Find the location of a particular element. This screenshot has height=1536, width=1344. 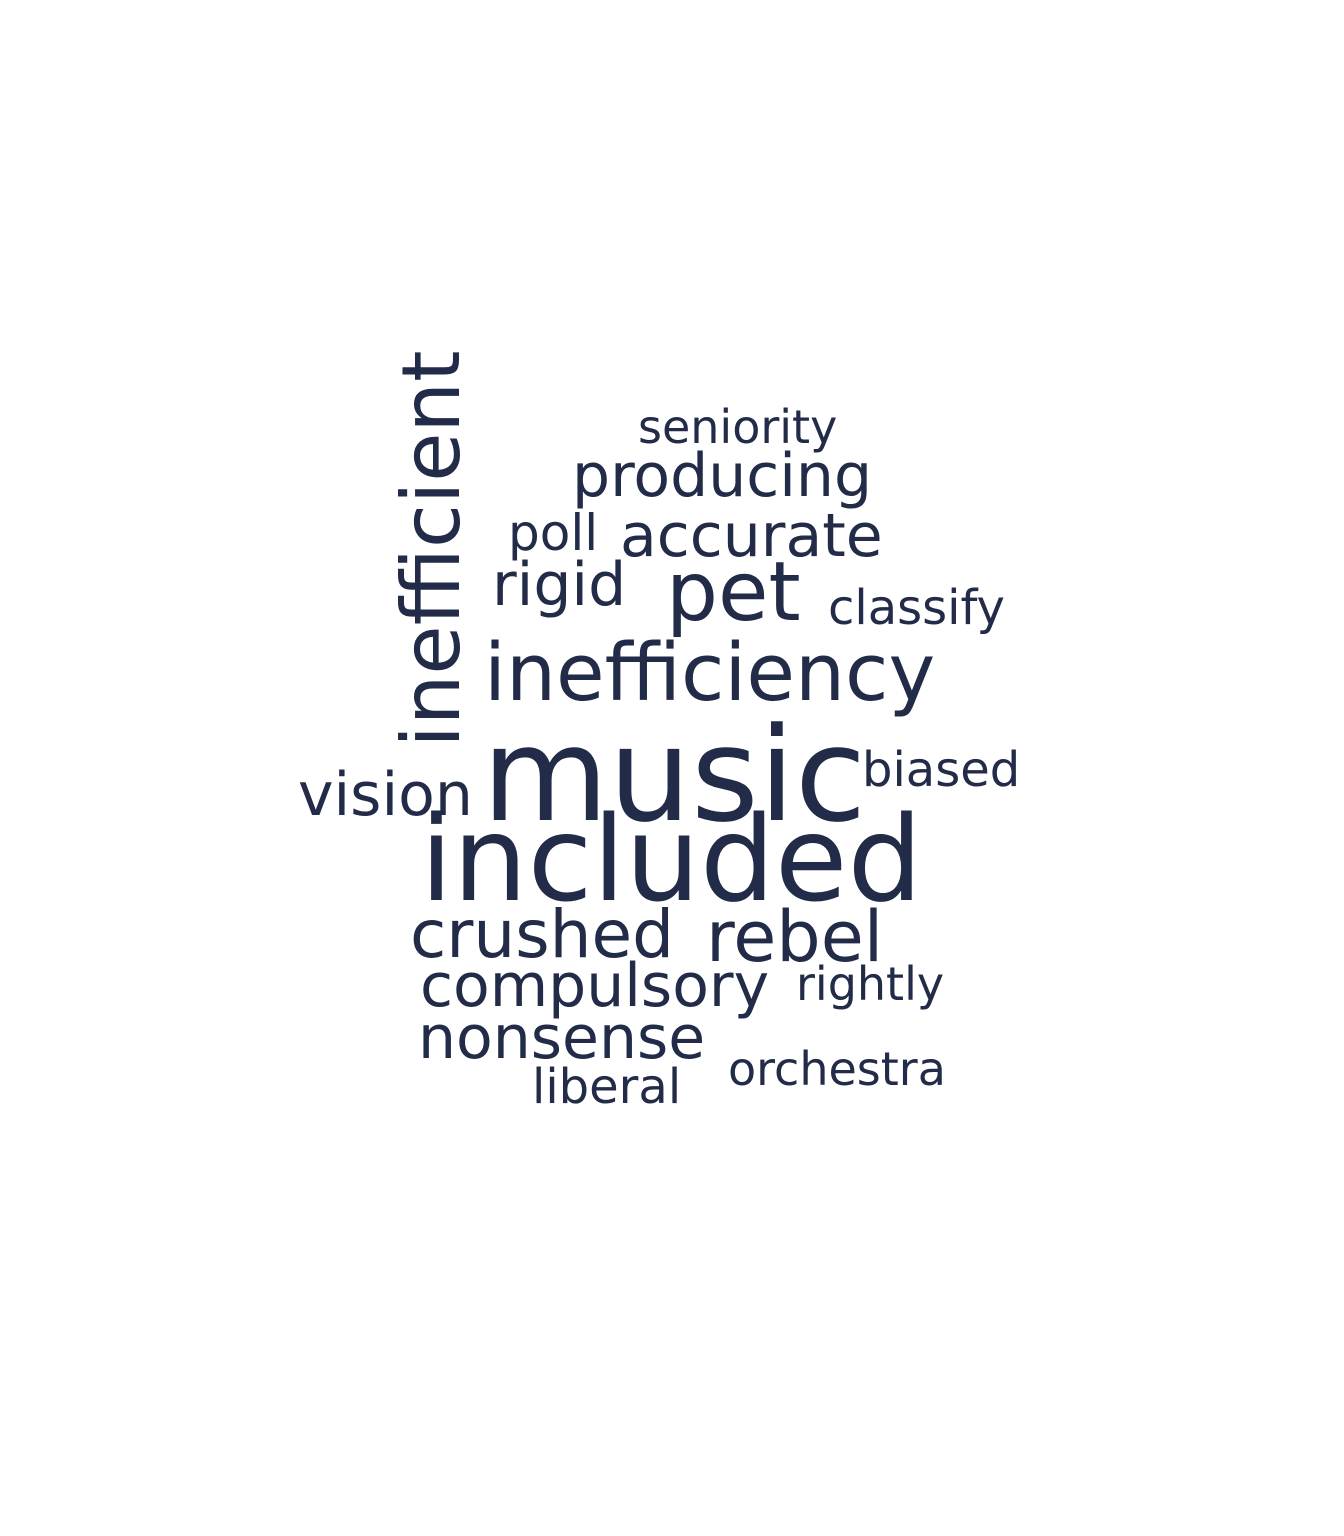

word-vision: vision is located at coordinates (385, 795).